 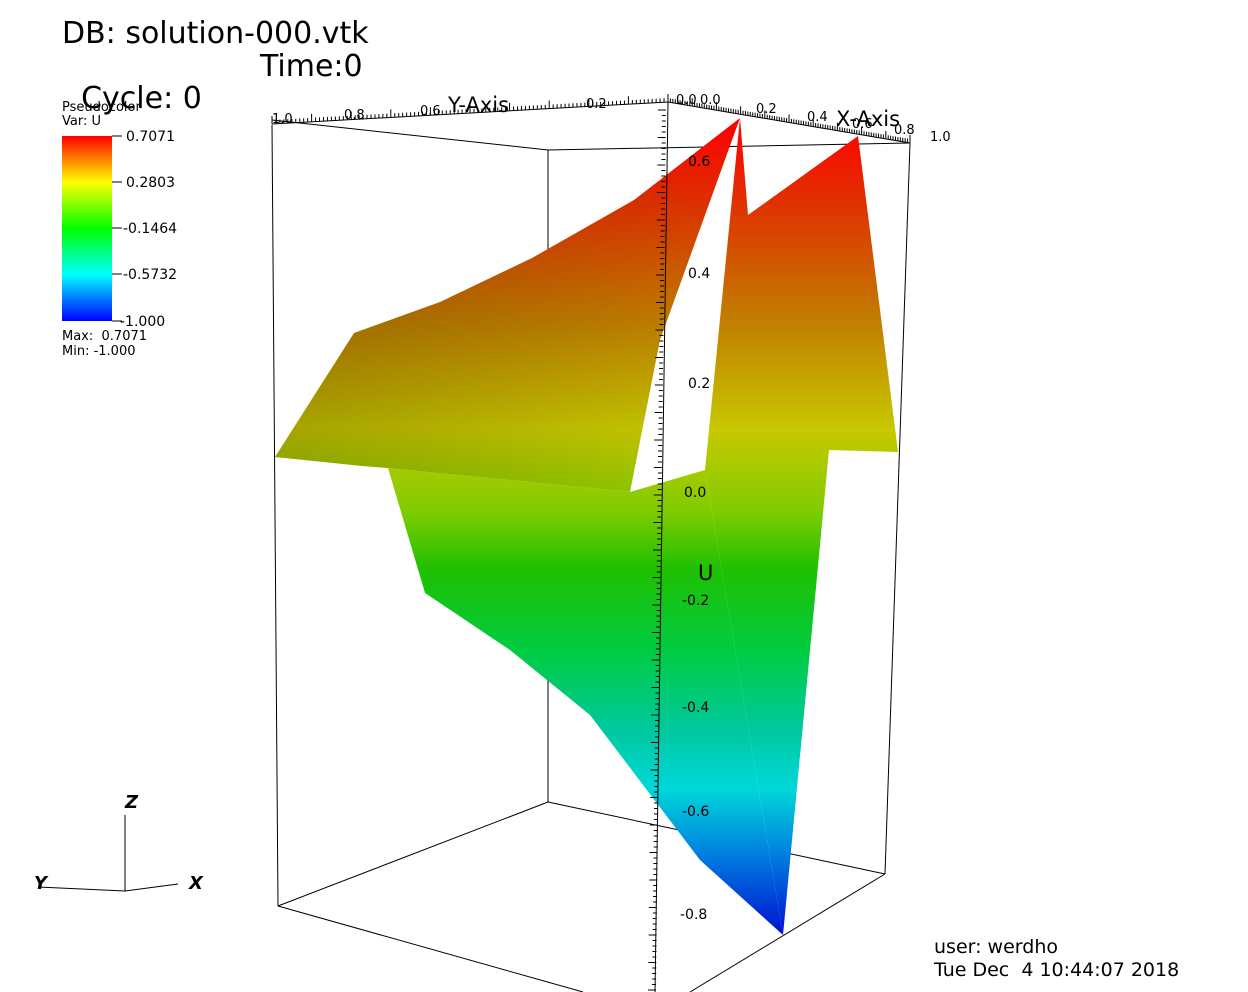 What do you see at coordinates (699, 384) in the screenshot?
I see `z-tick-label: 0.2` at bounding box center [699, 384].